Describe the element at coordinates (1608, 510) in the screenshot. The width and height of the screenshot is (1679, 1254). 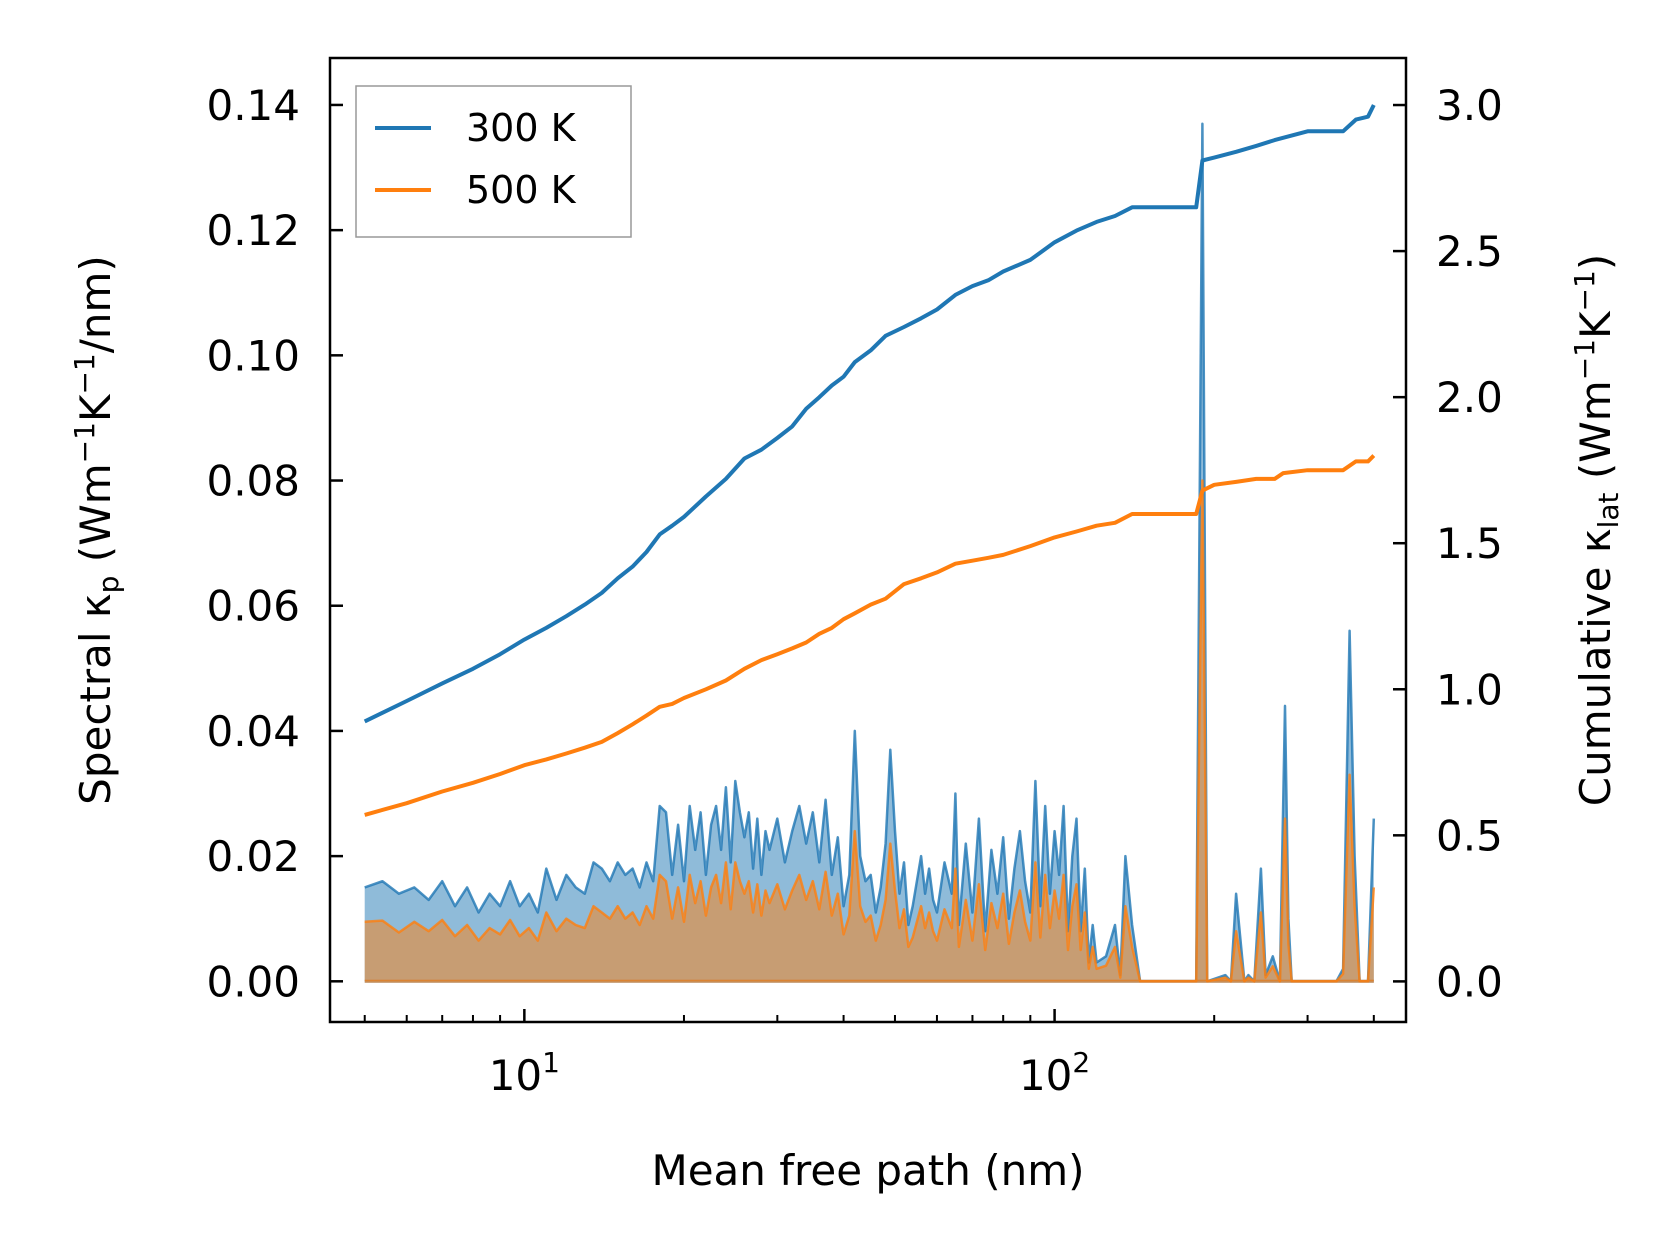
I see `y-right-label-sub: lat` at that location.